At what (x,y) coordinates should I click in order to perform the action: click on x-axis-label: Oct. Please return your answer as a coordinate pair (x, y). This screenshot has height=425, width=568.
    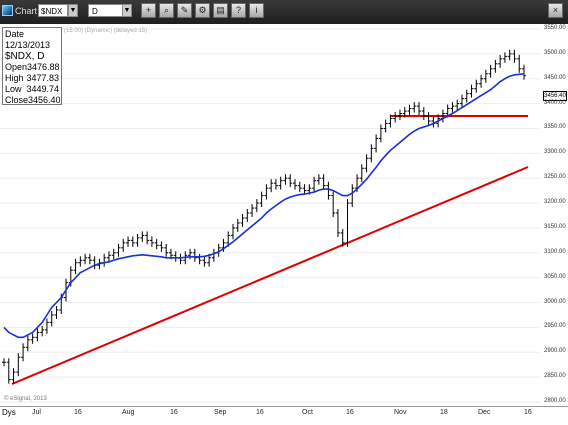
    Looking at the image, I should click on (307, 412).